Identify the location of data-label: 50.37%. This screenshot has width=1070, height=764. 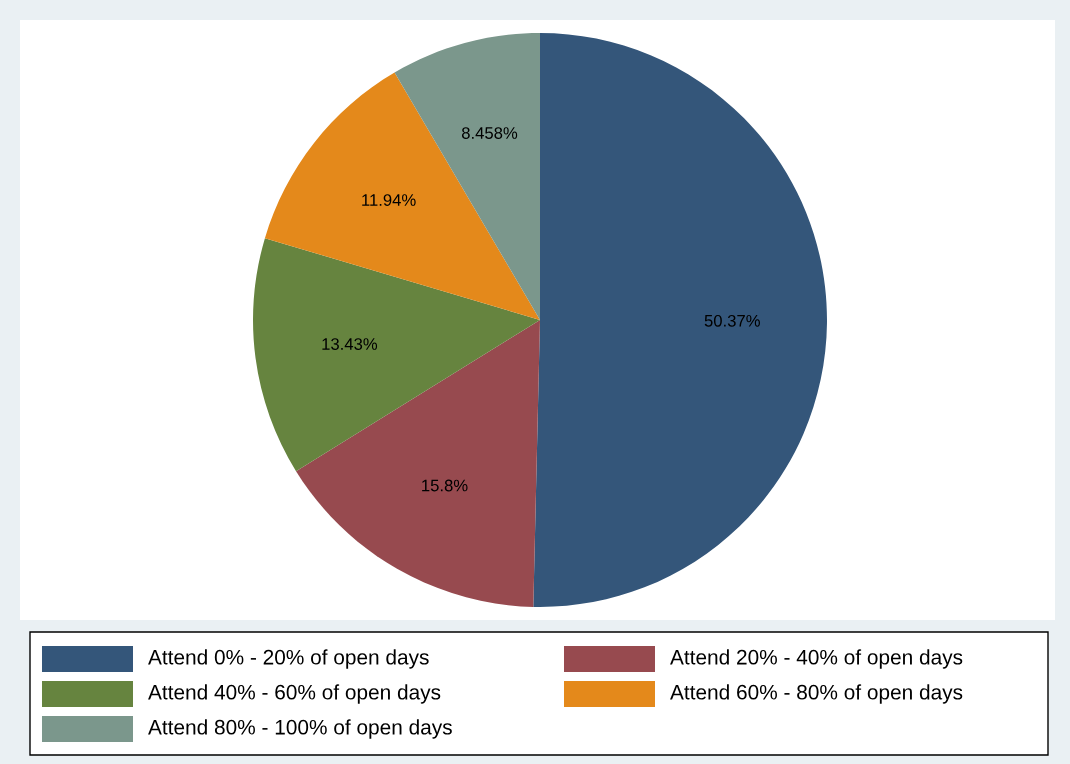
(732, 320).